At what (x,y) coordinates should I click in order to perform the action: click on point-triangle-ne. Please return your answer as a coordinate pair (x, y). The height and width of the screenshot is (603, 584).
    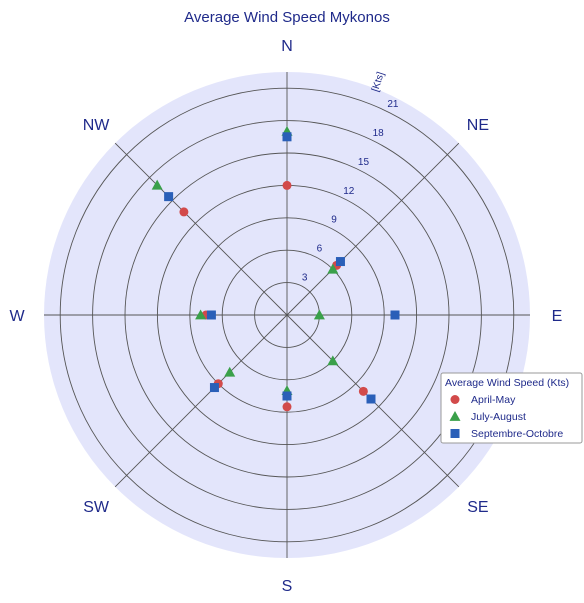
    Looking at the image, I should click on (333, 268).